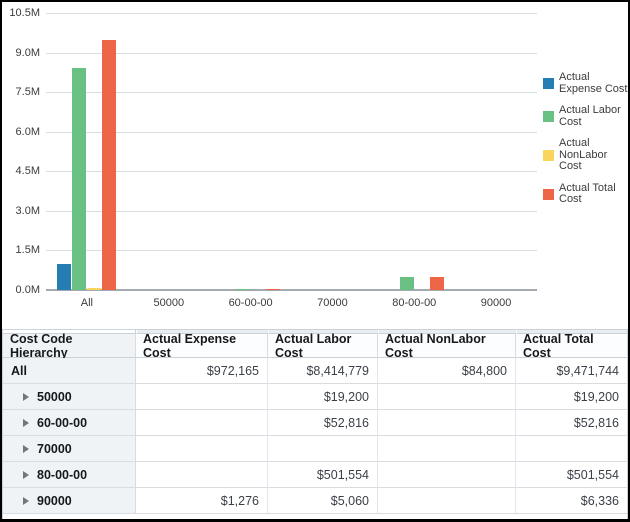 This screenshot has width=630, height=522. Describe the element at coordinates (24, 13) in the screenshot. I see `y-tick-label: 10.5M` at that location.